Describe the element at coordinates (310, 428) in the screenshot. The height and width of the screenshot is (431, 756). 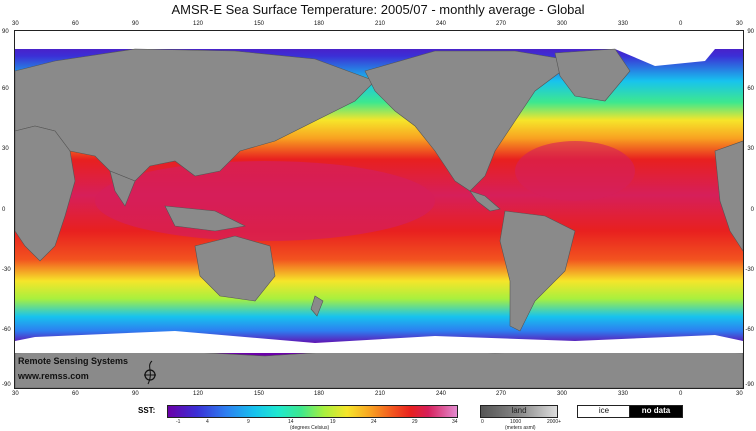
I see `sst-units: (degrees Celsius)` at that location.